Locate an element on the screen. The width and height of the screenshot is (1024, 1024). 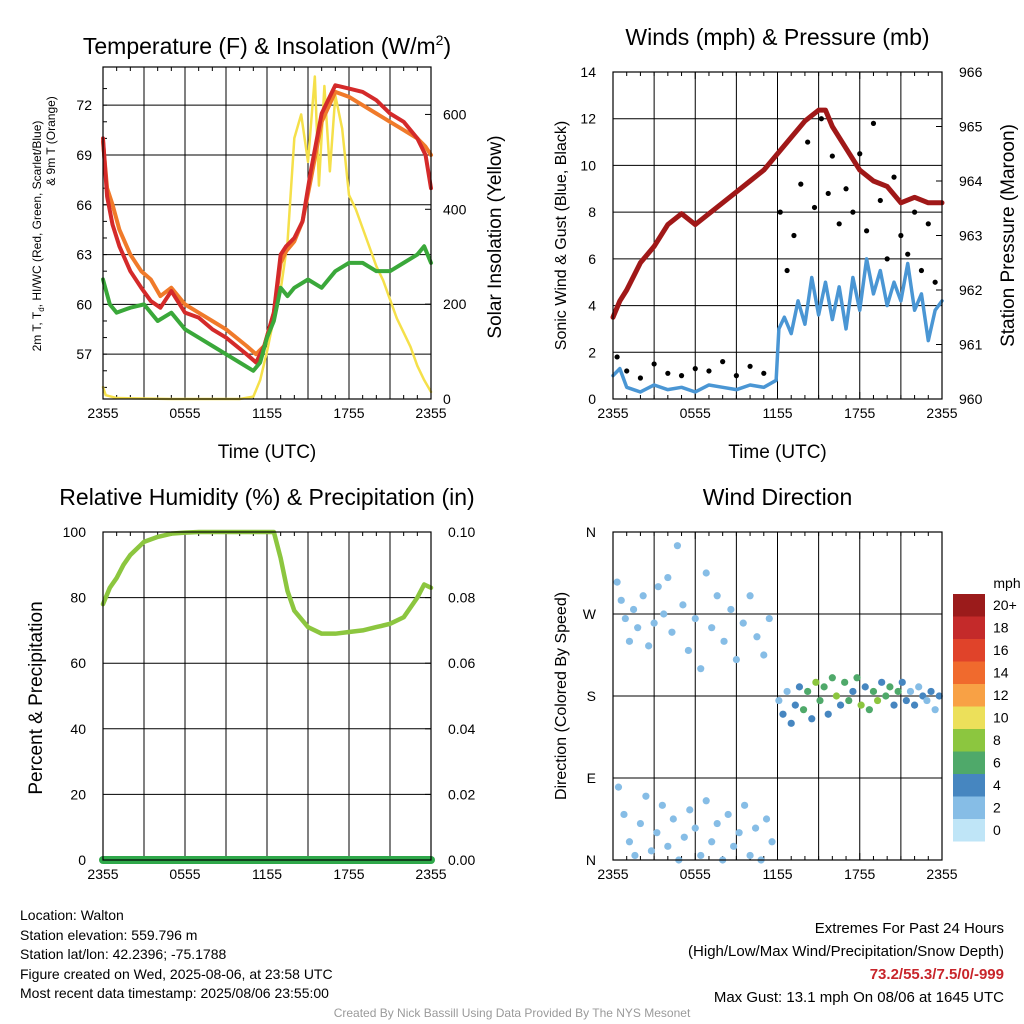
elevation-text: Station elevation: 559.796 m is located at coordinates (109, 934).